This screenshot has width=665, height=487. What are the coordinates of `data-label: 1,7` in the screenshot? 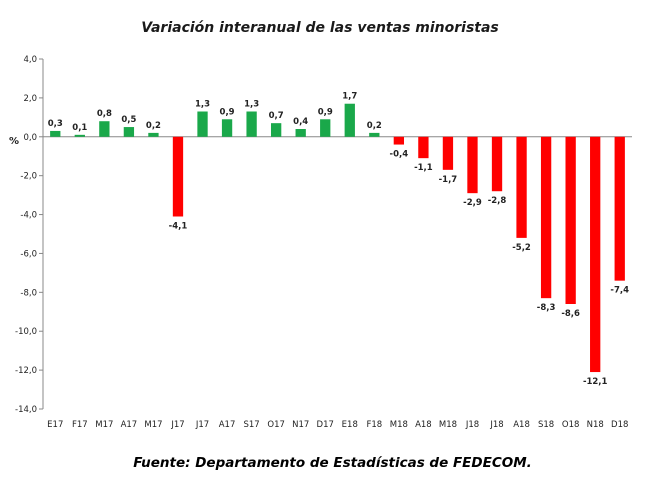 It's located at (349, 97).